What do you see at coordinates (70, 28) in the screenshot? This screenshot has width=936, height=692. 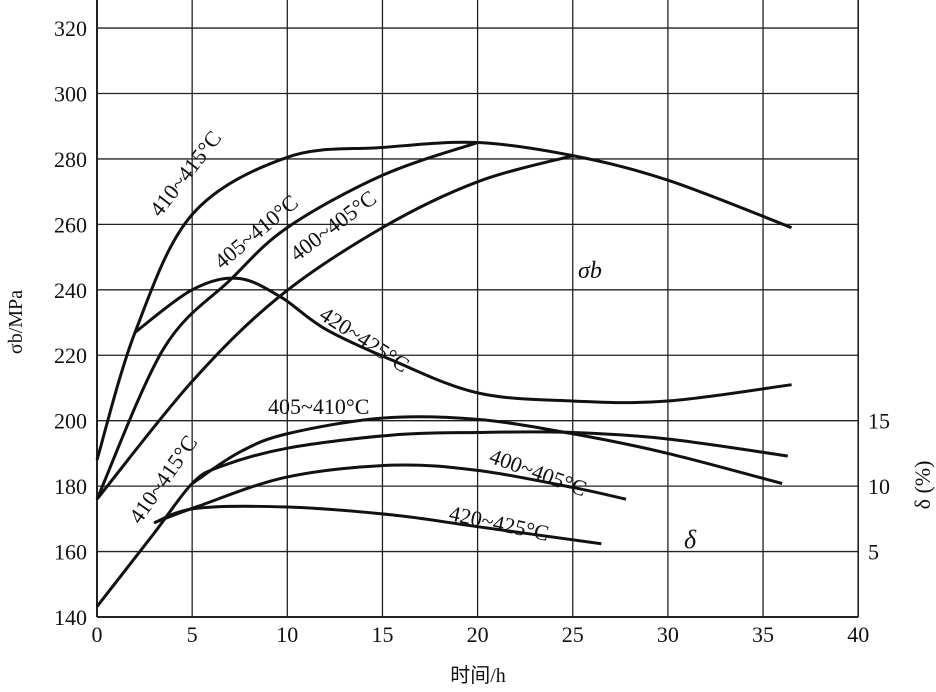 I see `y-tick-label: 320` at bounding box center [70, 28].